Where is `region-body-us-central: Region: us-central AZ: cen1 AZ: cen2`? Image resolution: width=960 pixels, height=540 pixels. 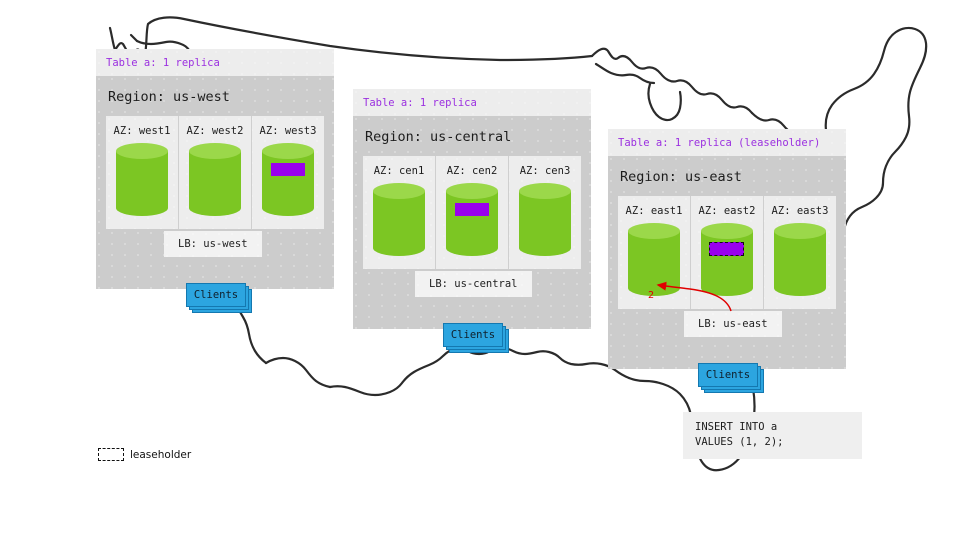 region-body-us-central: Region: us-central AZ: cen1 AZ: cen2 is located at coordinates (472, 222).